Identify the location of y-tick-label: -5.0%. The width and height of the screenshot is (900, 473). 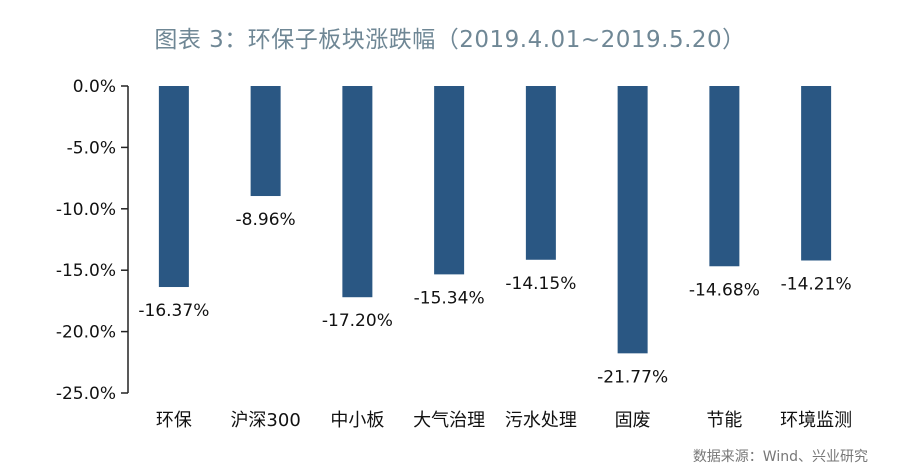
(91, 148).